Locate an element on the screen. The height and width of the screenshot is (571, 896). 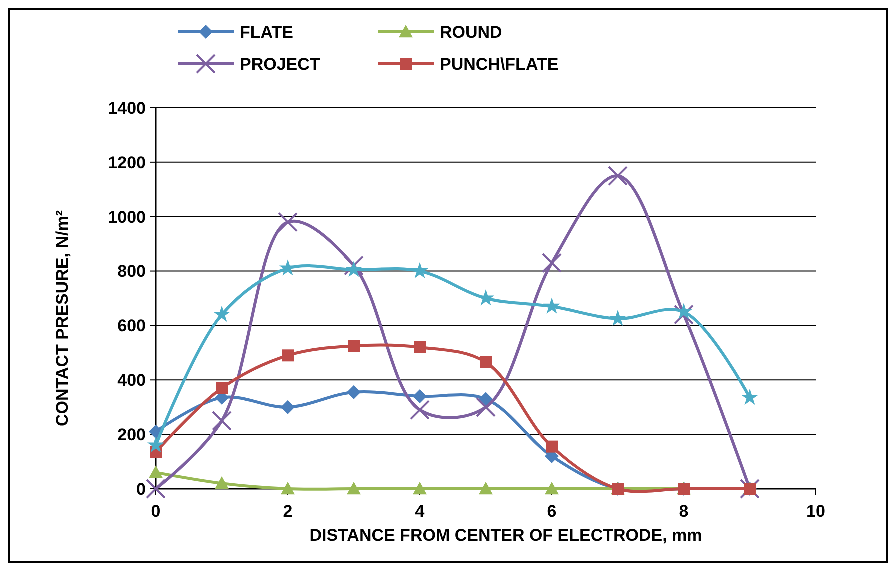
legend-label: ROUND is located at coordinates (471, 32).